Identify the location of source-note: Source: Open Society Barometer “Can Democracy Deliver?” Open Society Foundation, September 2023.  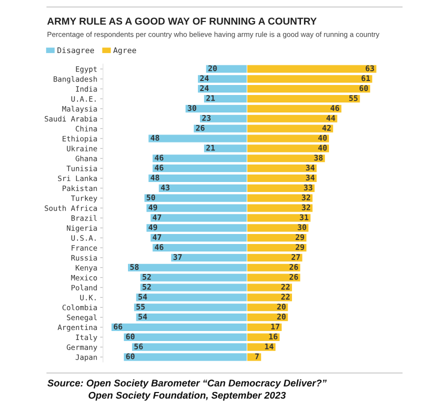
(187, 390).